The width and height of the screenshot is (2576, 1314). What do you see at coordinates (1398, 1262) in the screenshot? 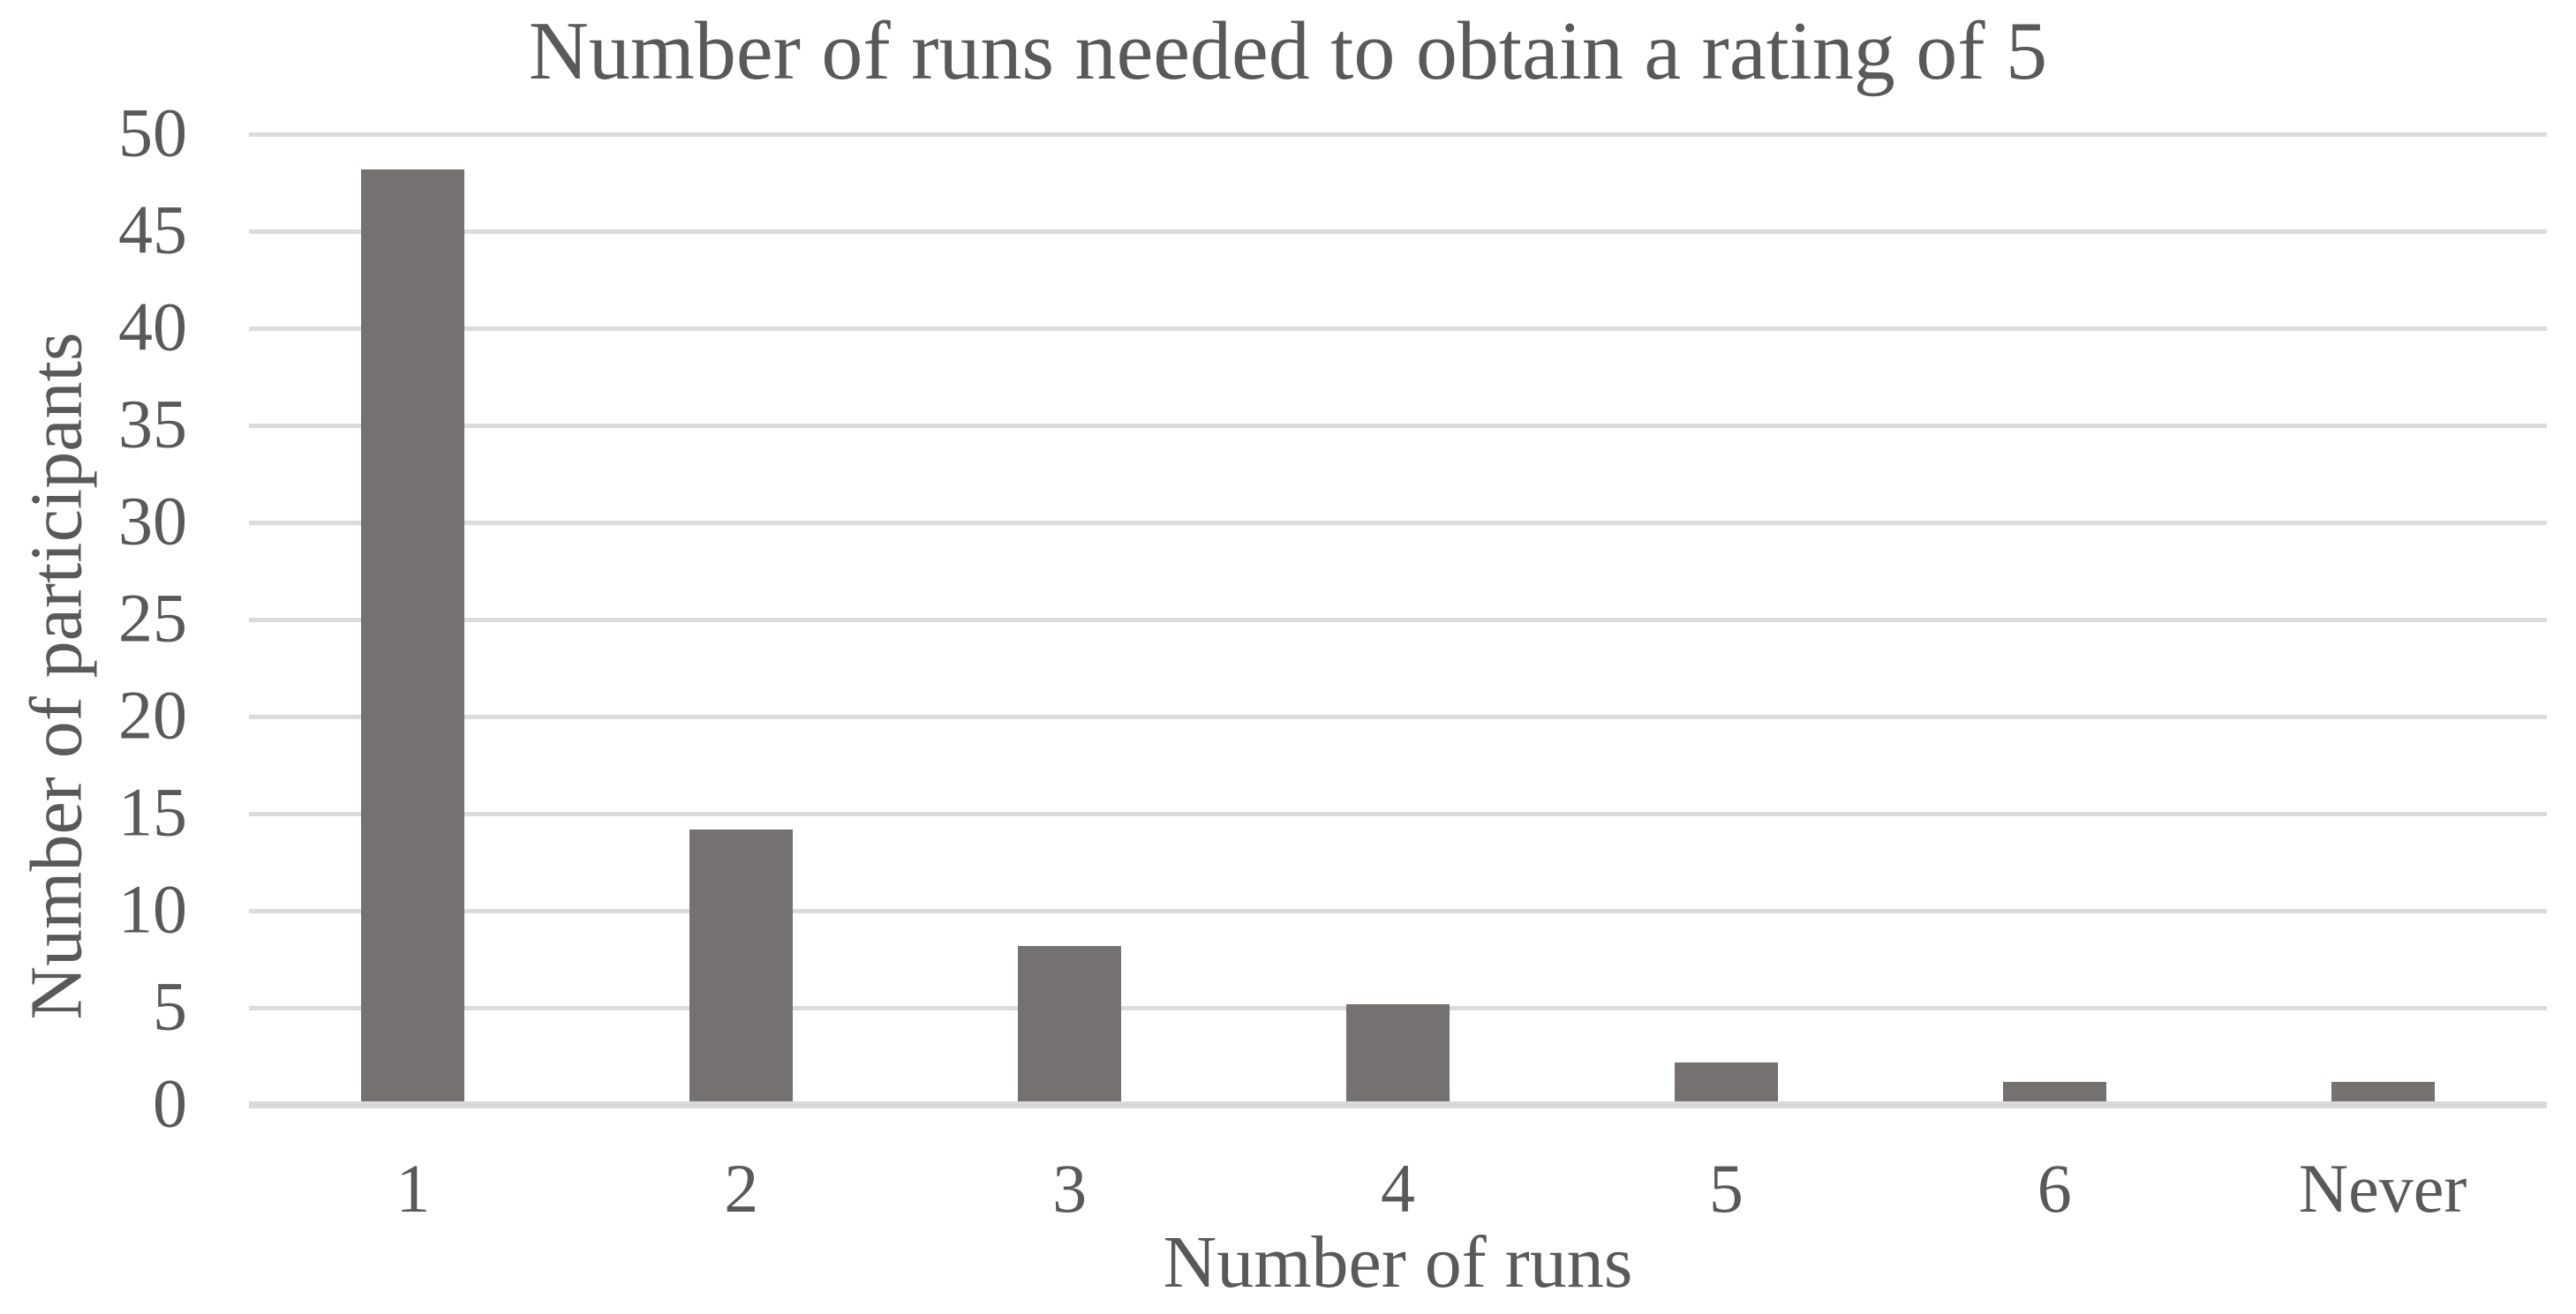
I see `x-axis-title: Number of runs` at bounding box center [1398, 1262].